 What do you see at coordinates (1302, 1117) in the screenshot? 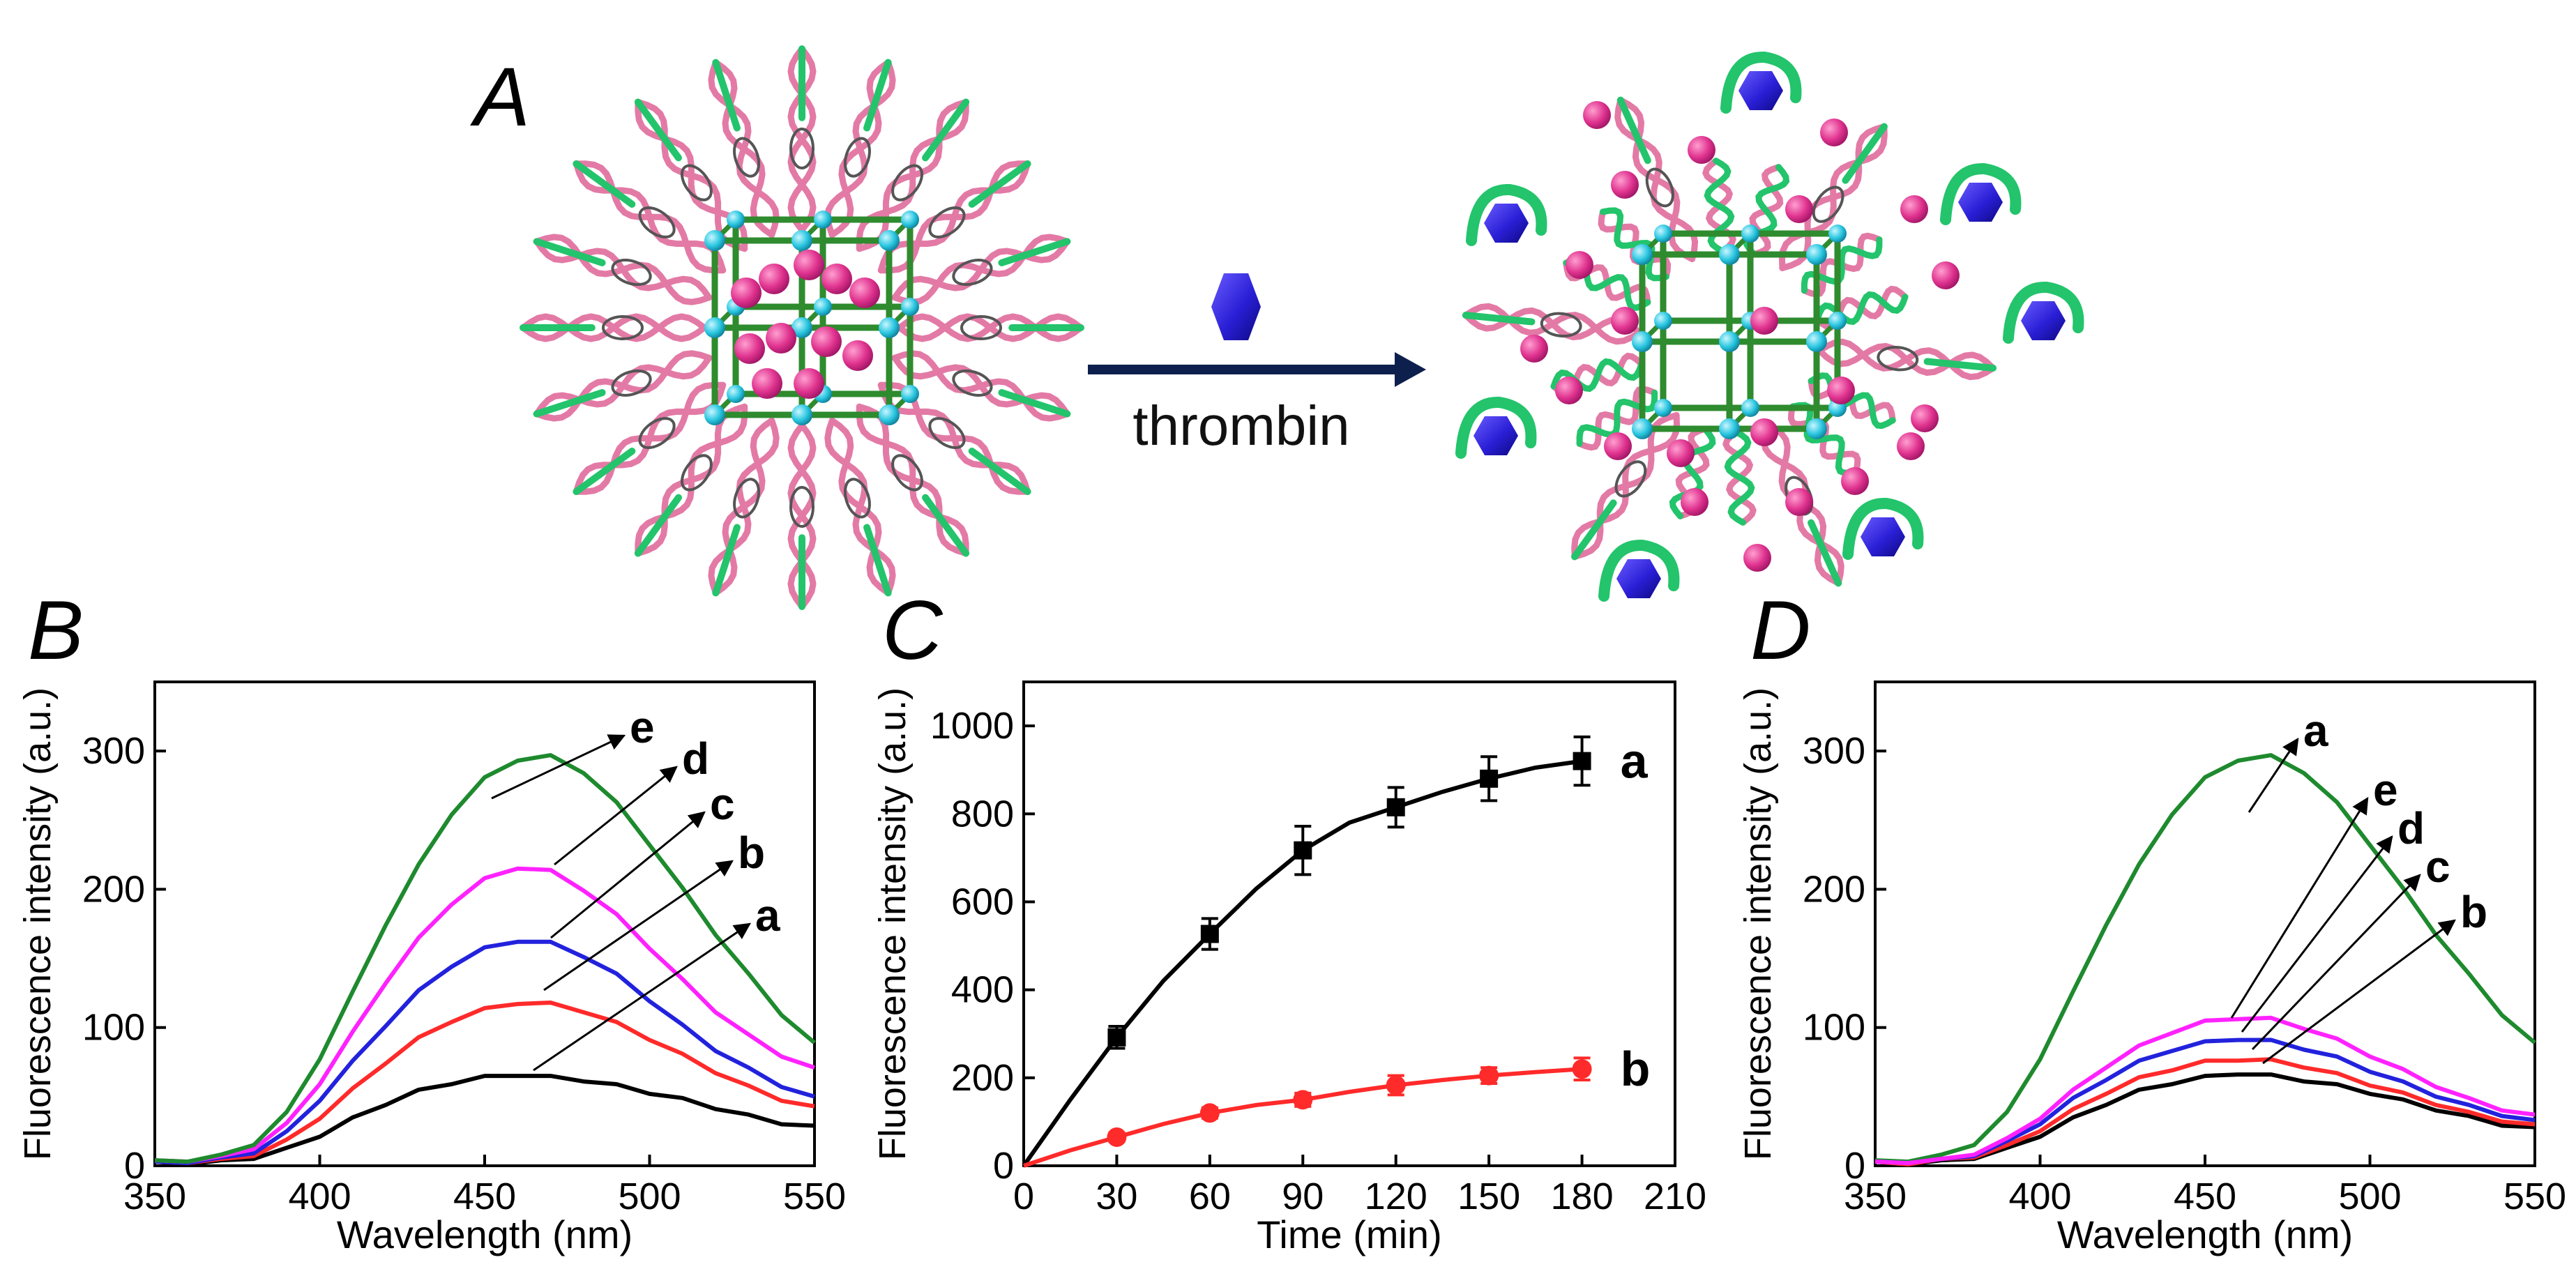
I see `fit-line-b` at bounding box center [1302, 1117].